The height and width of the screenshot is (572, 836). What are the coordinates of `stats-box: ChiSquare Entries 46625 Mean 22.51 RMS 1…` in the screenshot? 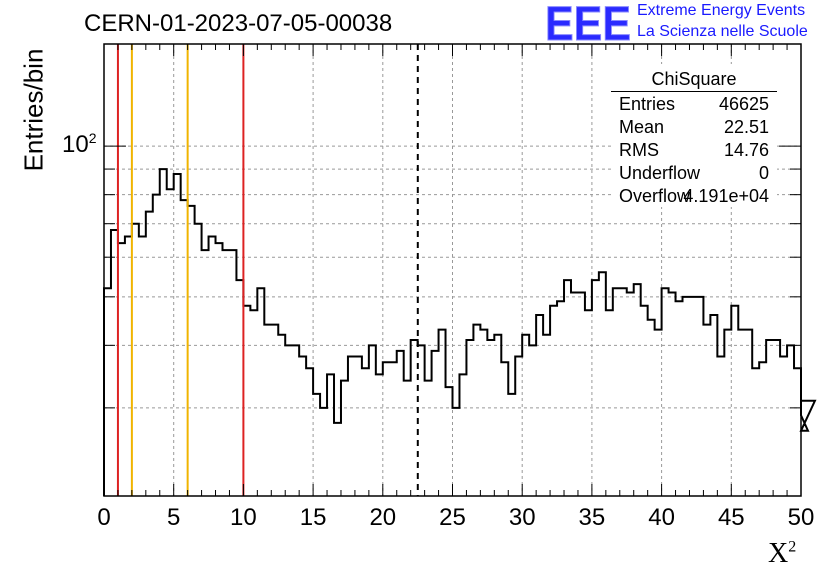 It's located at (694, 135).